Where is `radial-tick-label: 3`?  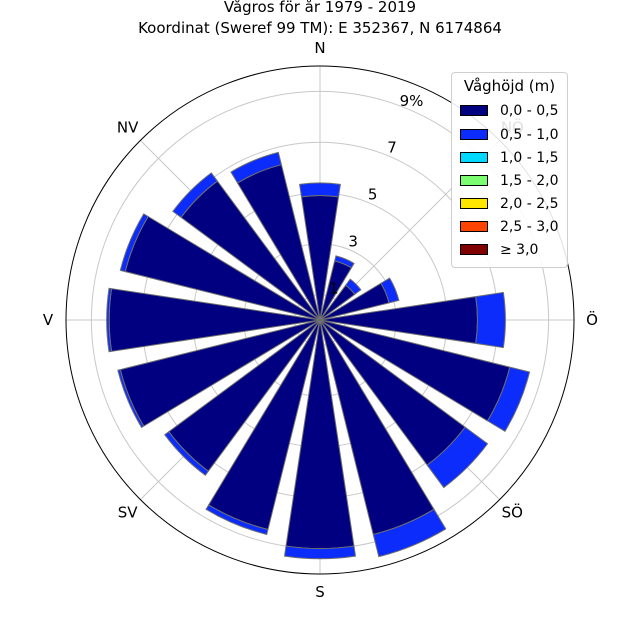 radial-tick-label: 3 is located at coordinates (353, 242).